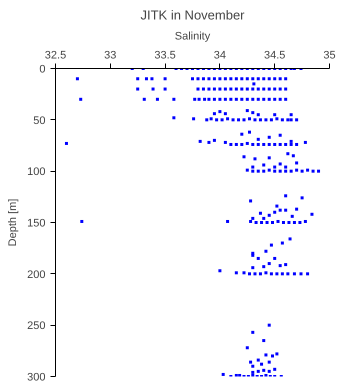  Describe the element at coordinates (220, 56) in the screenshot. I see `x-tick-label: 34` at that location.